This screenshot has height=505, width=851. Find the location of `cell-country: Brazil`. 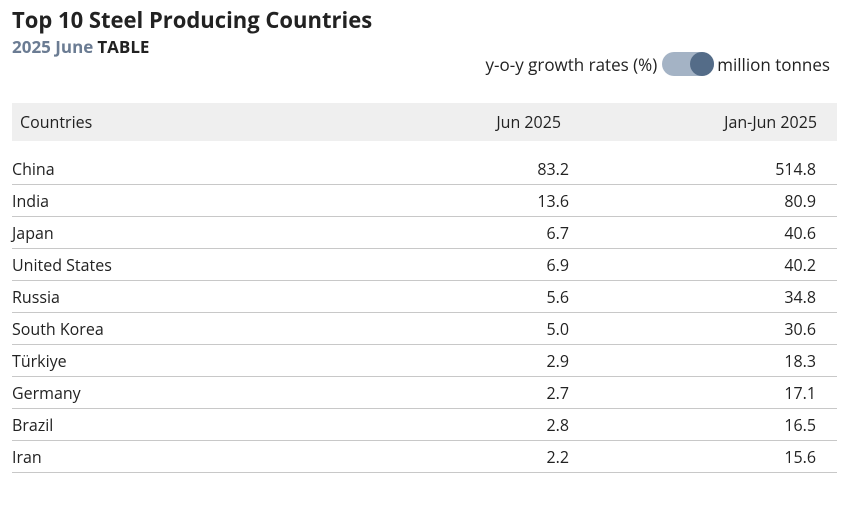

cell-country: Brazil is located at coordinates (230, 424).